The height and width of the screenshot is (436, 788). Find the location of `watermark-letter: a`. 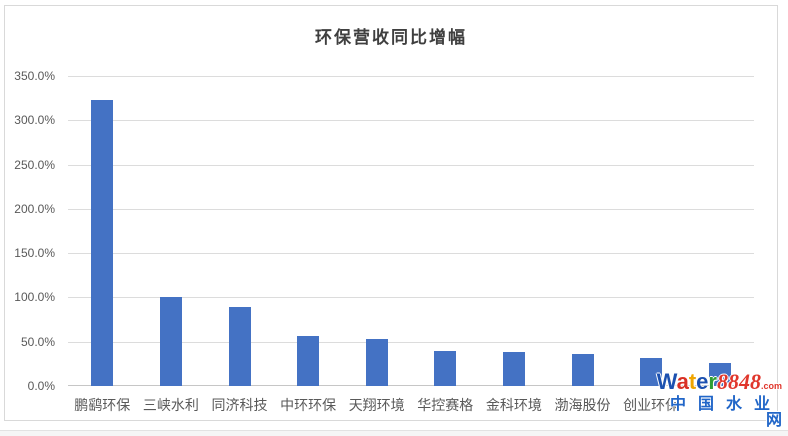

watermark-letter: a is located at coordinates (682, 381).